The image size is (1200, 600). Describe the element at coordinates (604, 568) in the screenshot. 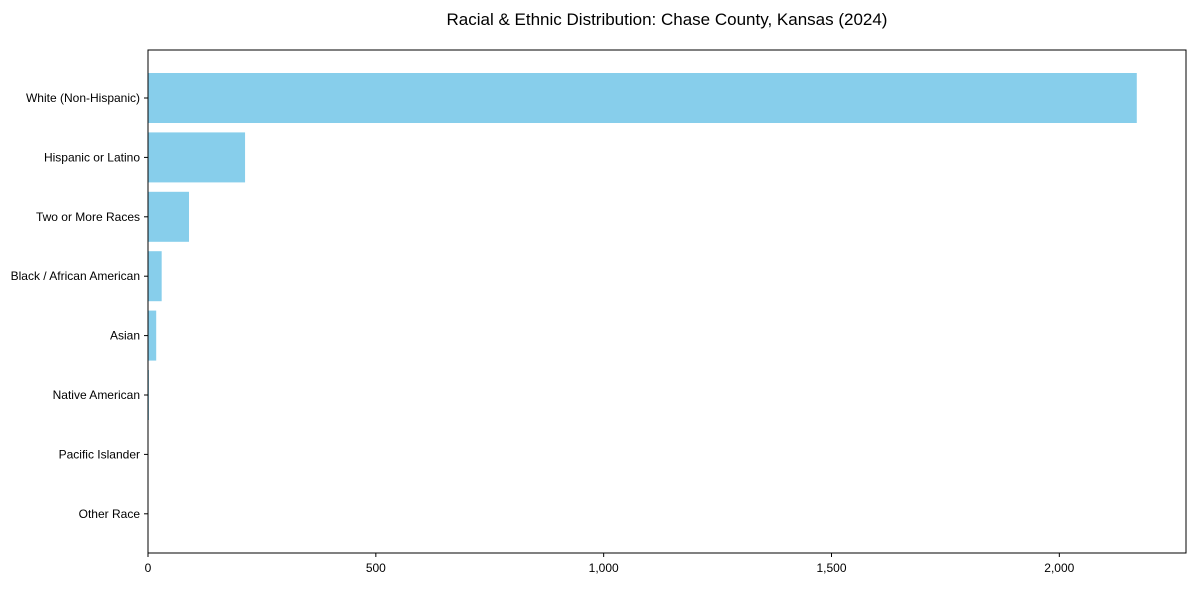

I see `xtick-label-1,000: 1,000` at that location.